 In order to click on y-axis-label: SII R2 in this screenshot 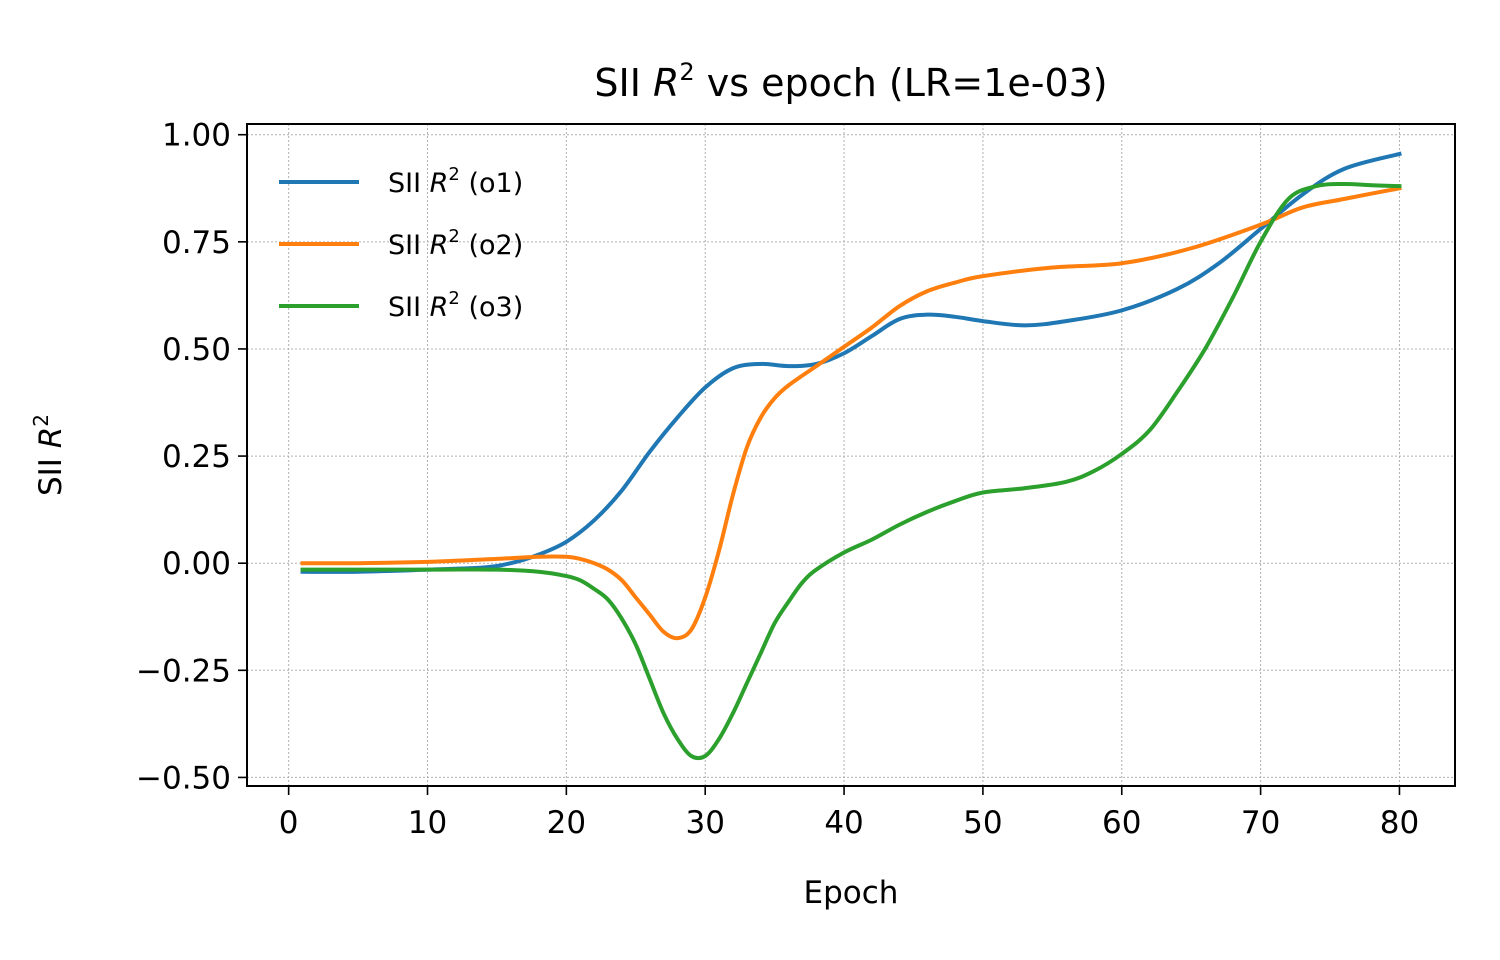, I will do `click(49, 455)`.